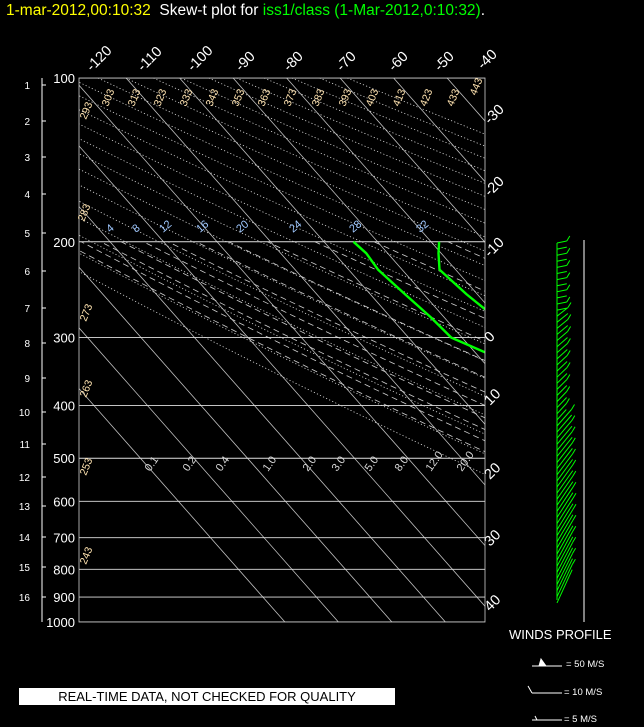  What do you see at coordinates (27, 309) in the screenshot?
I see `height-tick-label: 7` at bounding box center [27, 309].